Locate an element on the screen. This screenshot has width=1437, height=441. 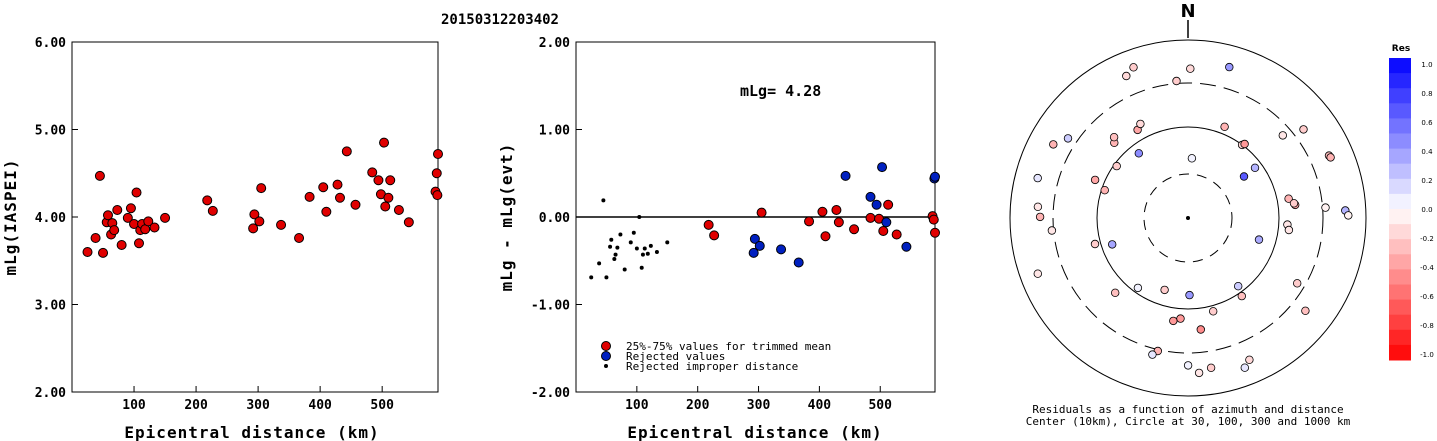
legend-blue-marker is located at coordinates (606, 356).